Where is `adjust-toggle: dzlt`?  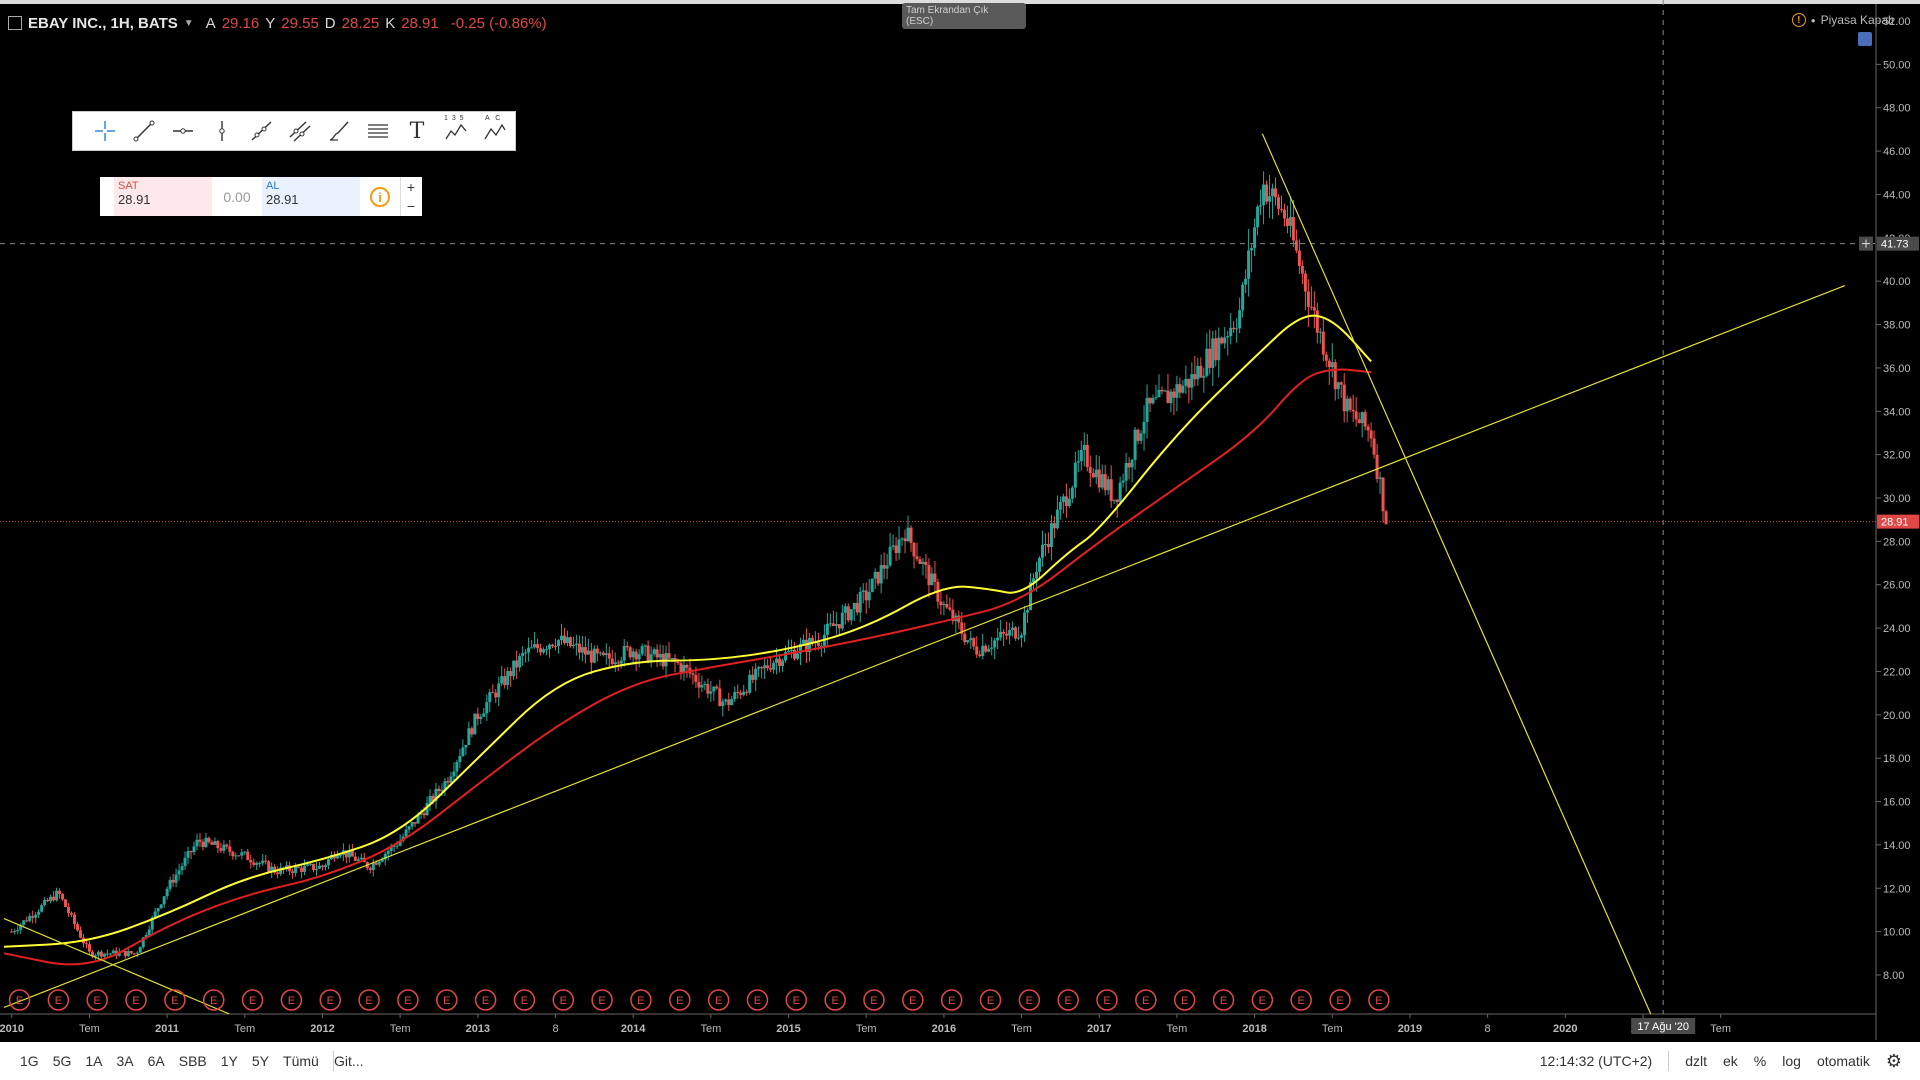 adjust-toggle: dzlt is located at coordinates (1696, 1061).